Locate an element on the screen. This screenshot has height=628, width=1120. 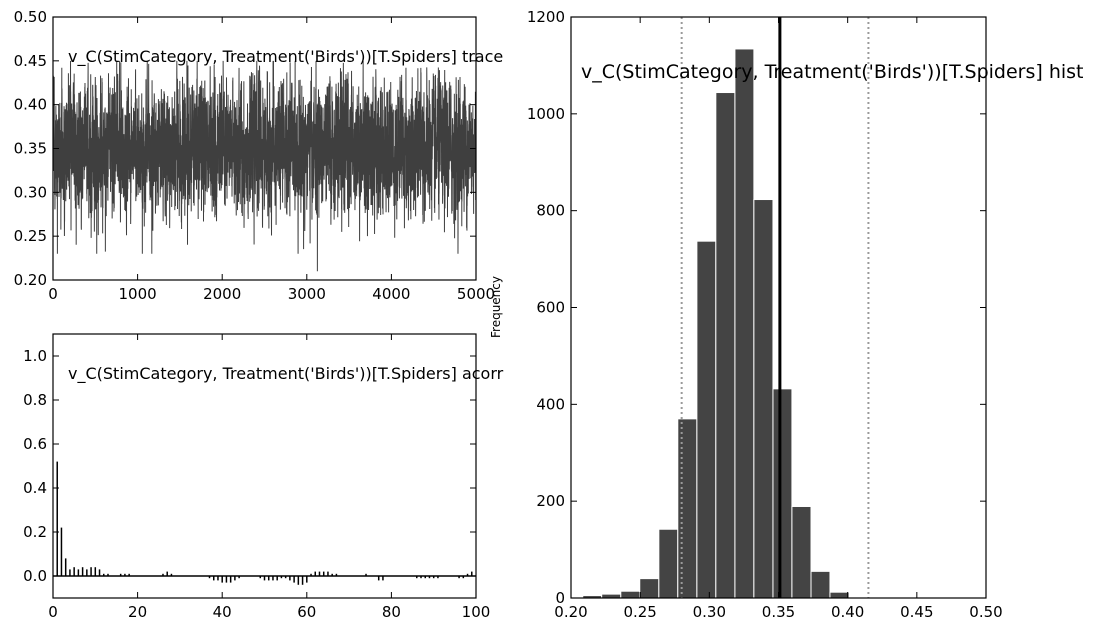
y-tick-label: 0.20 is located at coordinates (30, 280).